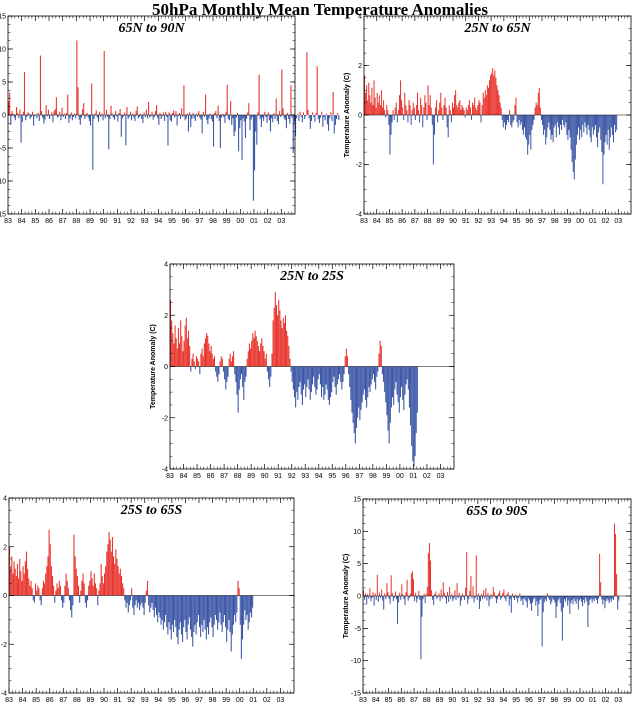 The image size is (640, 705). What do you see at coordinates (265, 476) in the screenshot?
I see `x-tick-label: 90` at bounding box center [265, 476].